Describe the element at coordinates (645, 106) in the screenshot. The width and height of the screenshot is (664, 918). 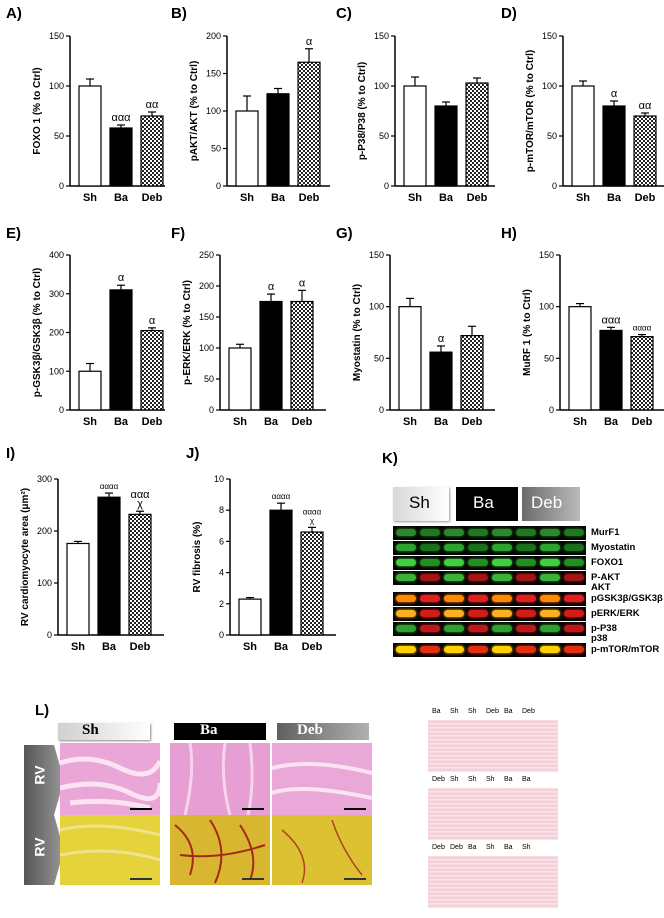
I see `significance-label: αα` at that location.